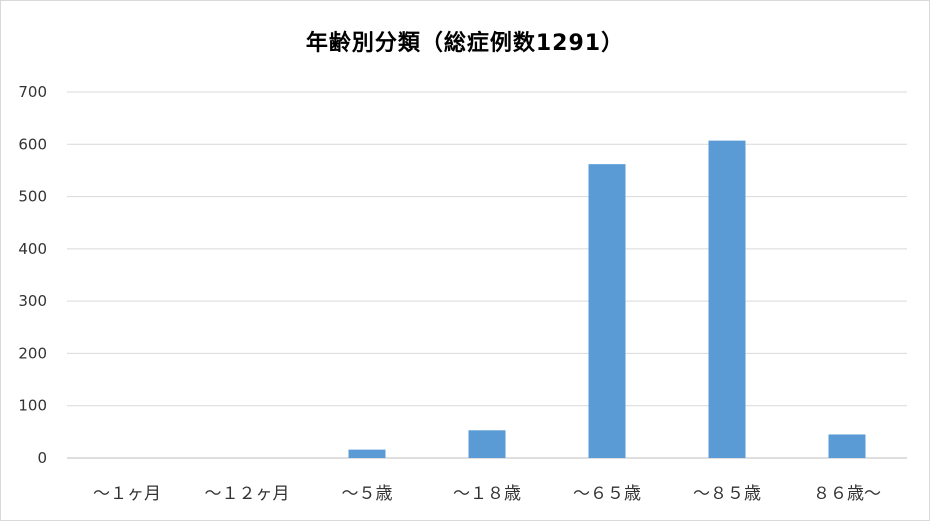  Describe the element at coordinates (367, 494) in the screenshot. I see `x-category-label: ～５歳` at that location.